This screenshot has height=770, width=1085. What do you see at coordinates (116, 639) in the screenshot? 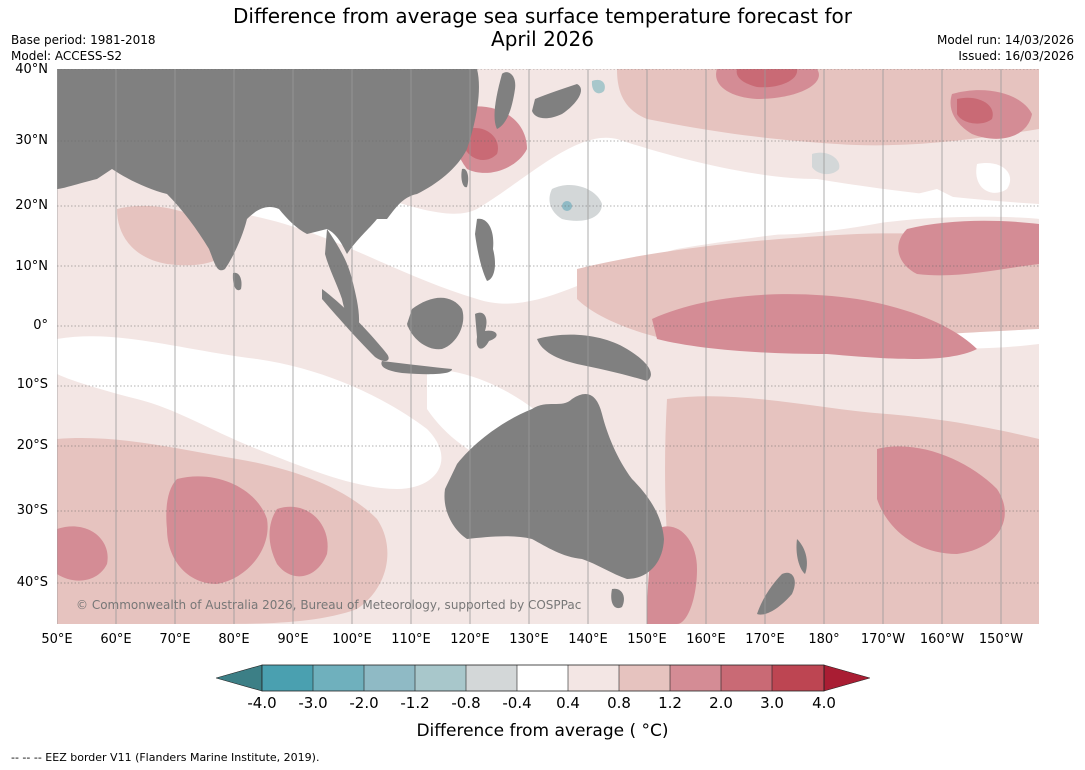
I see `lon-label-60e: 60°E` at bounding box center [116, 639].